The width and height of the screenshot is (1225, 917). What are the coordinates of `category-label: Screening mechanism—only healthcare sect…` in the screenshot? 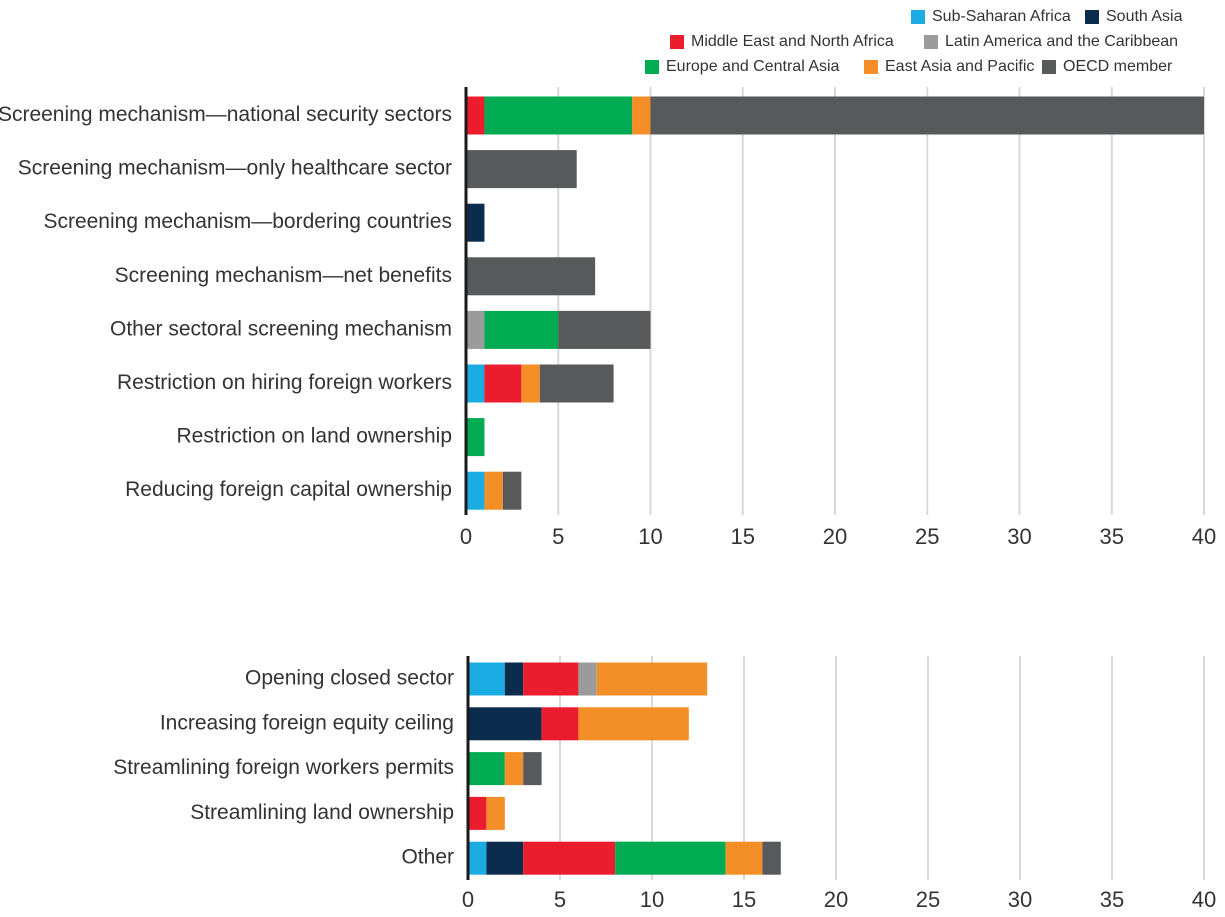 It's located at (235, 168).